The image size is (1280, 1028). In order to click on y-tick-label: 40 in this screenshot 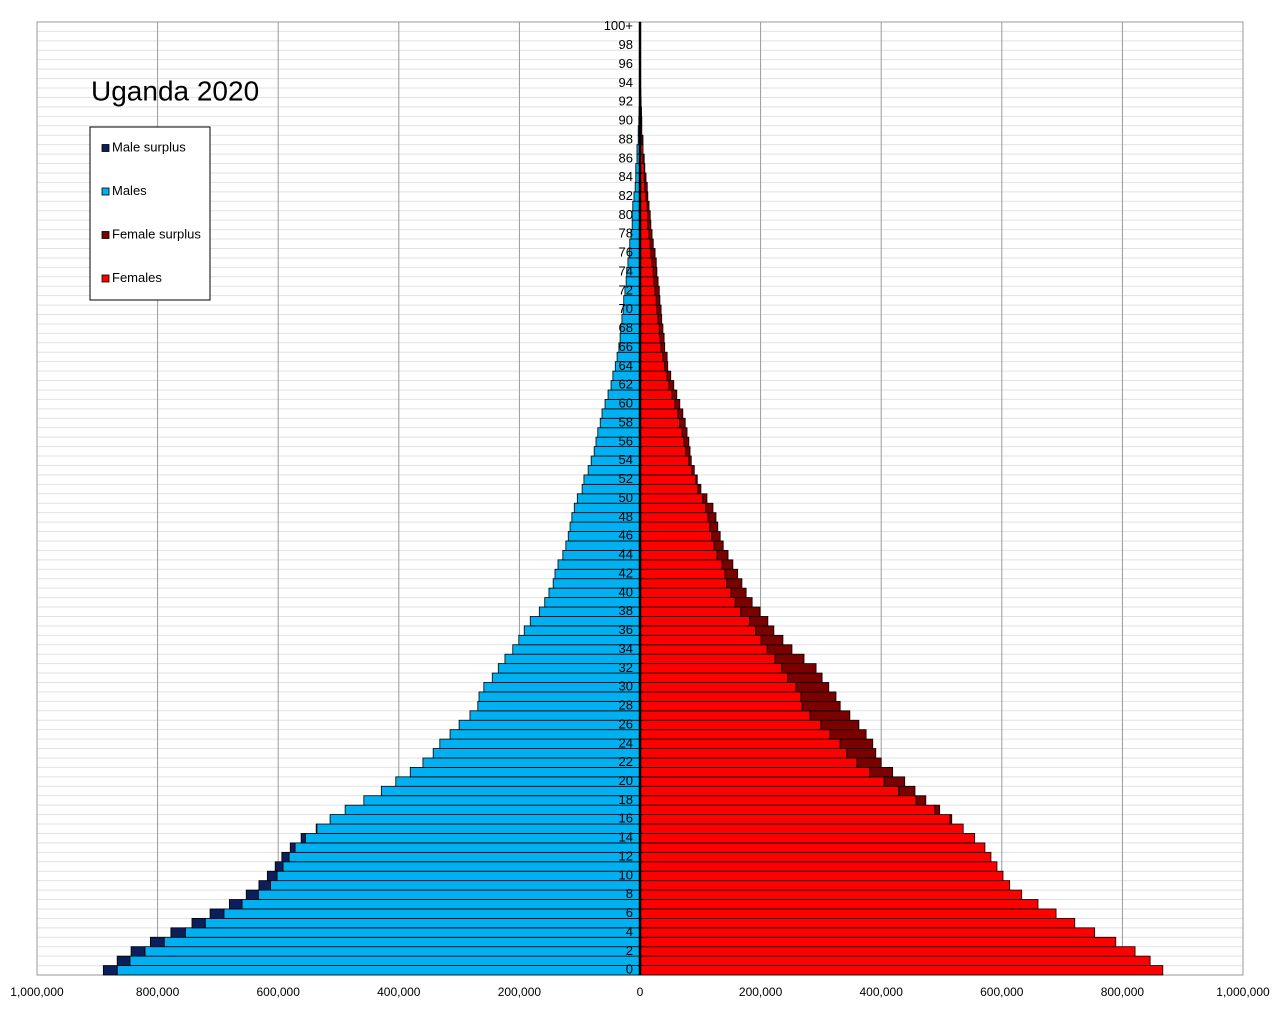, I will do `click(626, 591)`.